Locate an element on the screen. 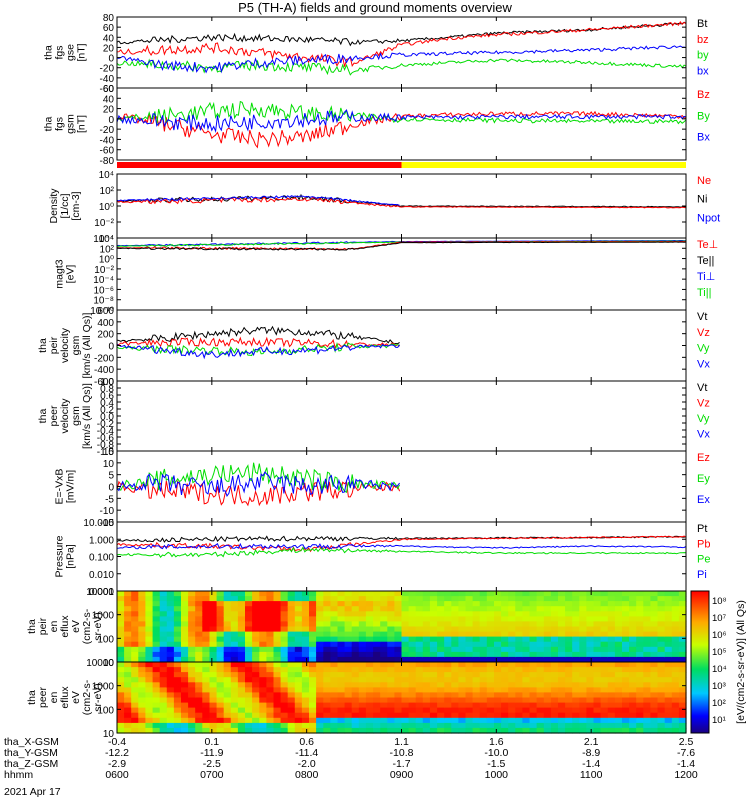 The height and width of the screenshot is (800, 750). legend-ti⊥: Ti⊥ is located at coordinates (706, 277).